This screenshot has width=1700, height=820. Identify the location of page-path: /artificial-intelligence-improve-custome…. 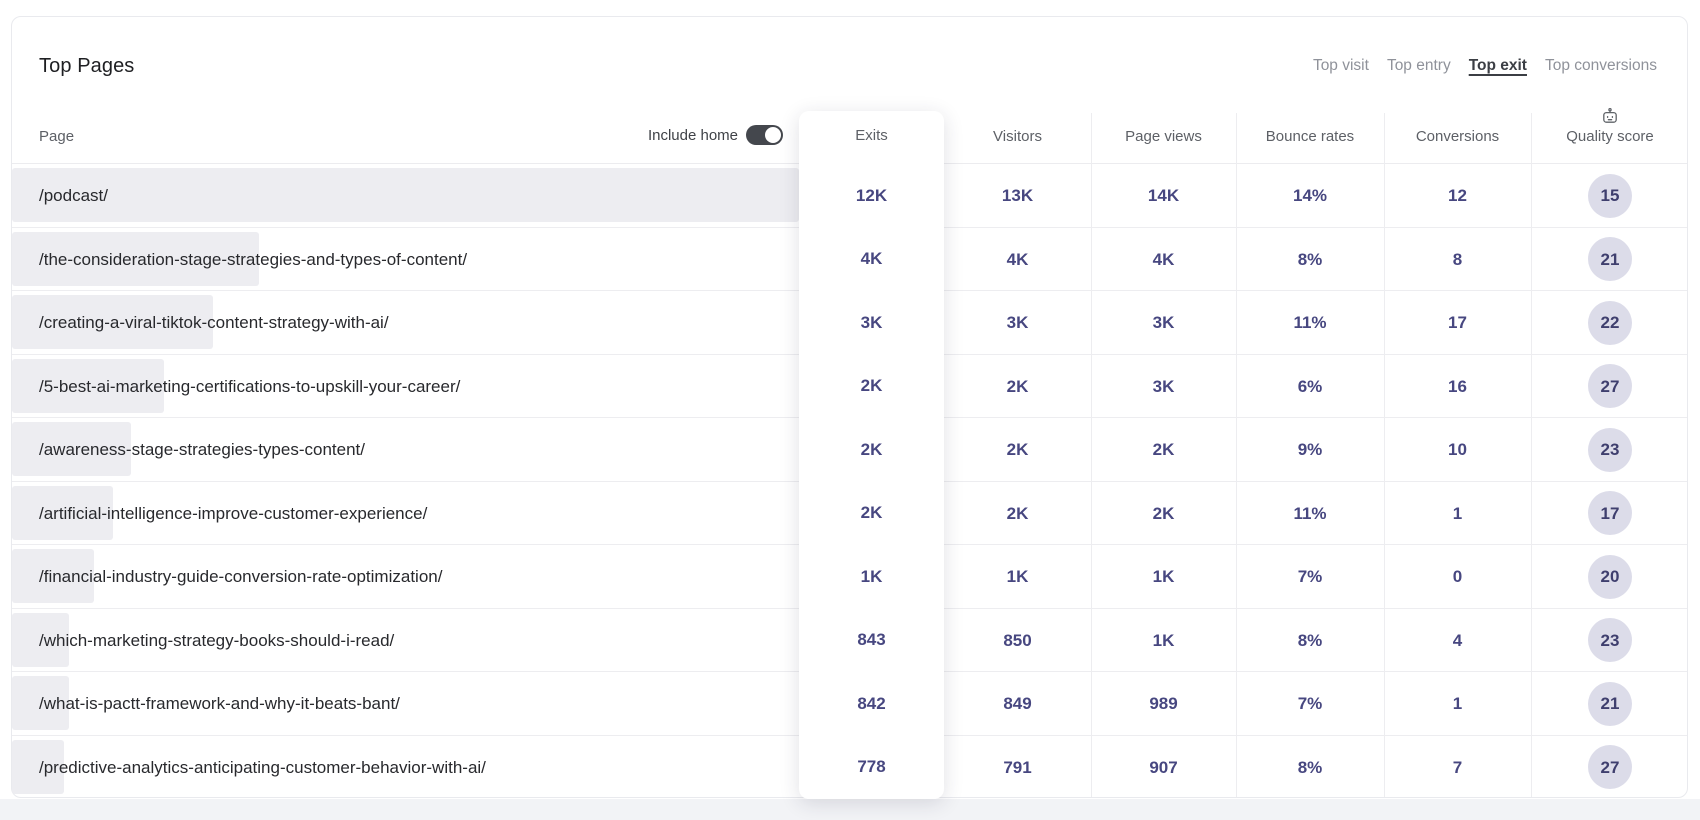
(233, 513).